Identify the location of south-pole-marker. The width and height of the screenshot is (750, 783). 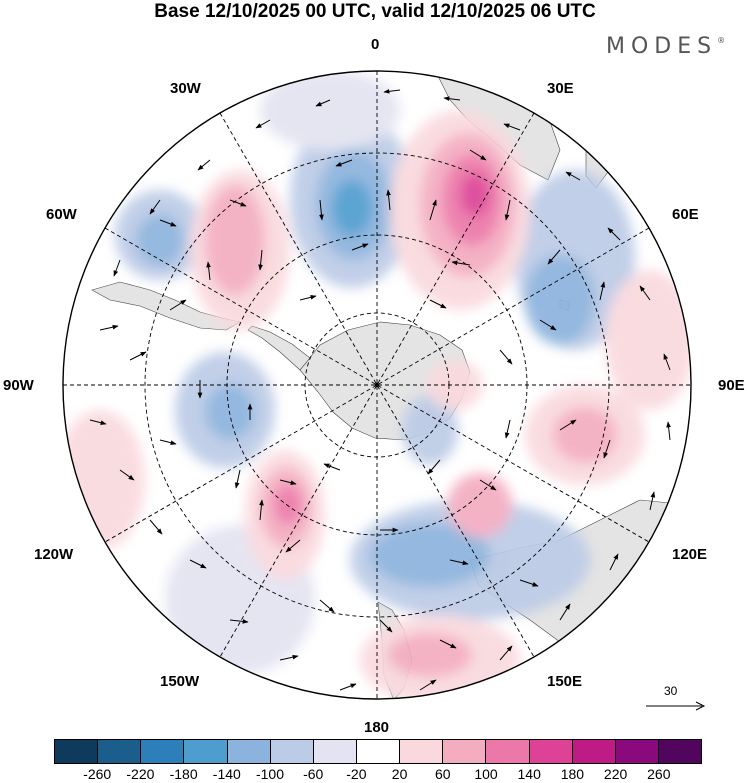
(377, 385).